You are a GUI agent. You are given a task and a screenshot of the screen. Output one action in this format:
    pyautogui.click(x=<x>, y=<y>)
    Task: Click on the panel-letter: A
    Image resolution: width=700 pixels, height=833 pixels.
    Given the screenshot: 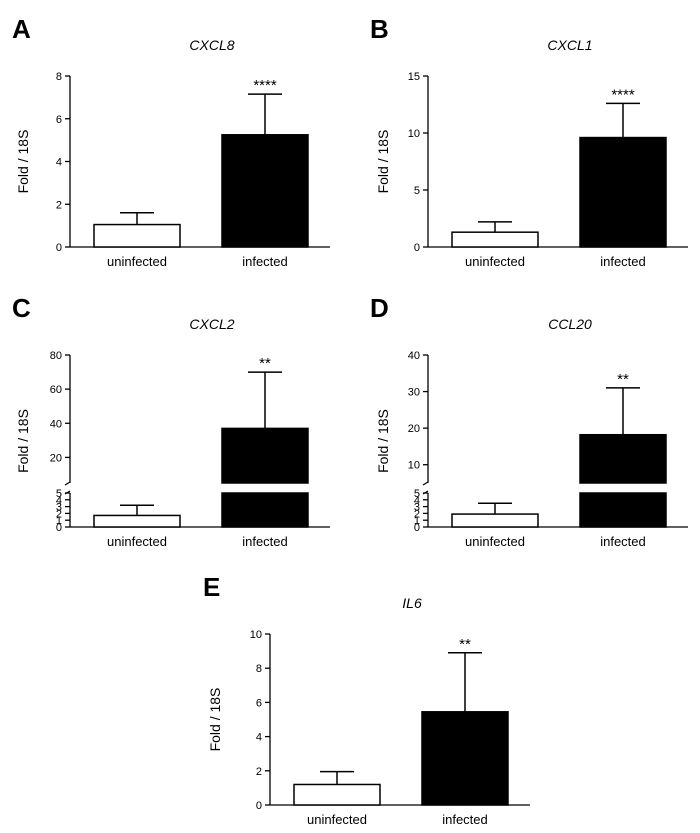 What is the action you would take?
    pyautogui.click(x=21, y=29)
    